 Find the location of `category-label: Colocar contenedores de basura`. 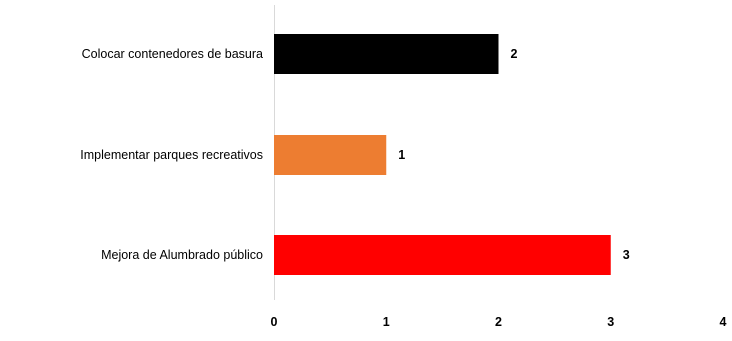

category-label: Colocar contenedores de basura is located at coordinates (172, 54).